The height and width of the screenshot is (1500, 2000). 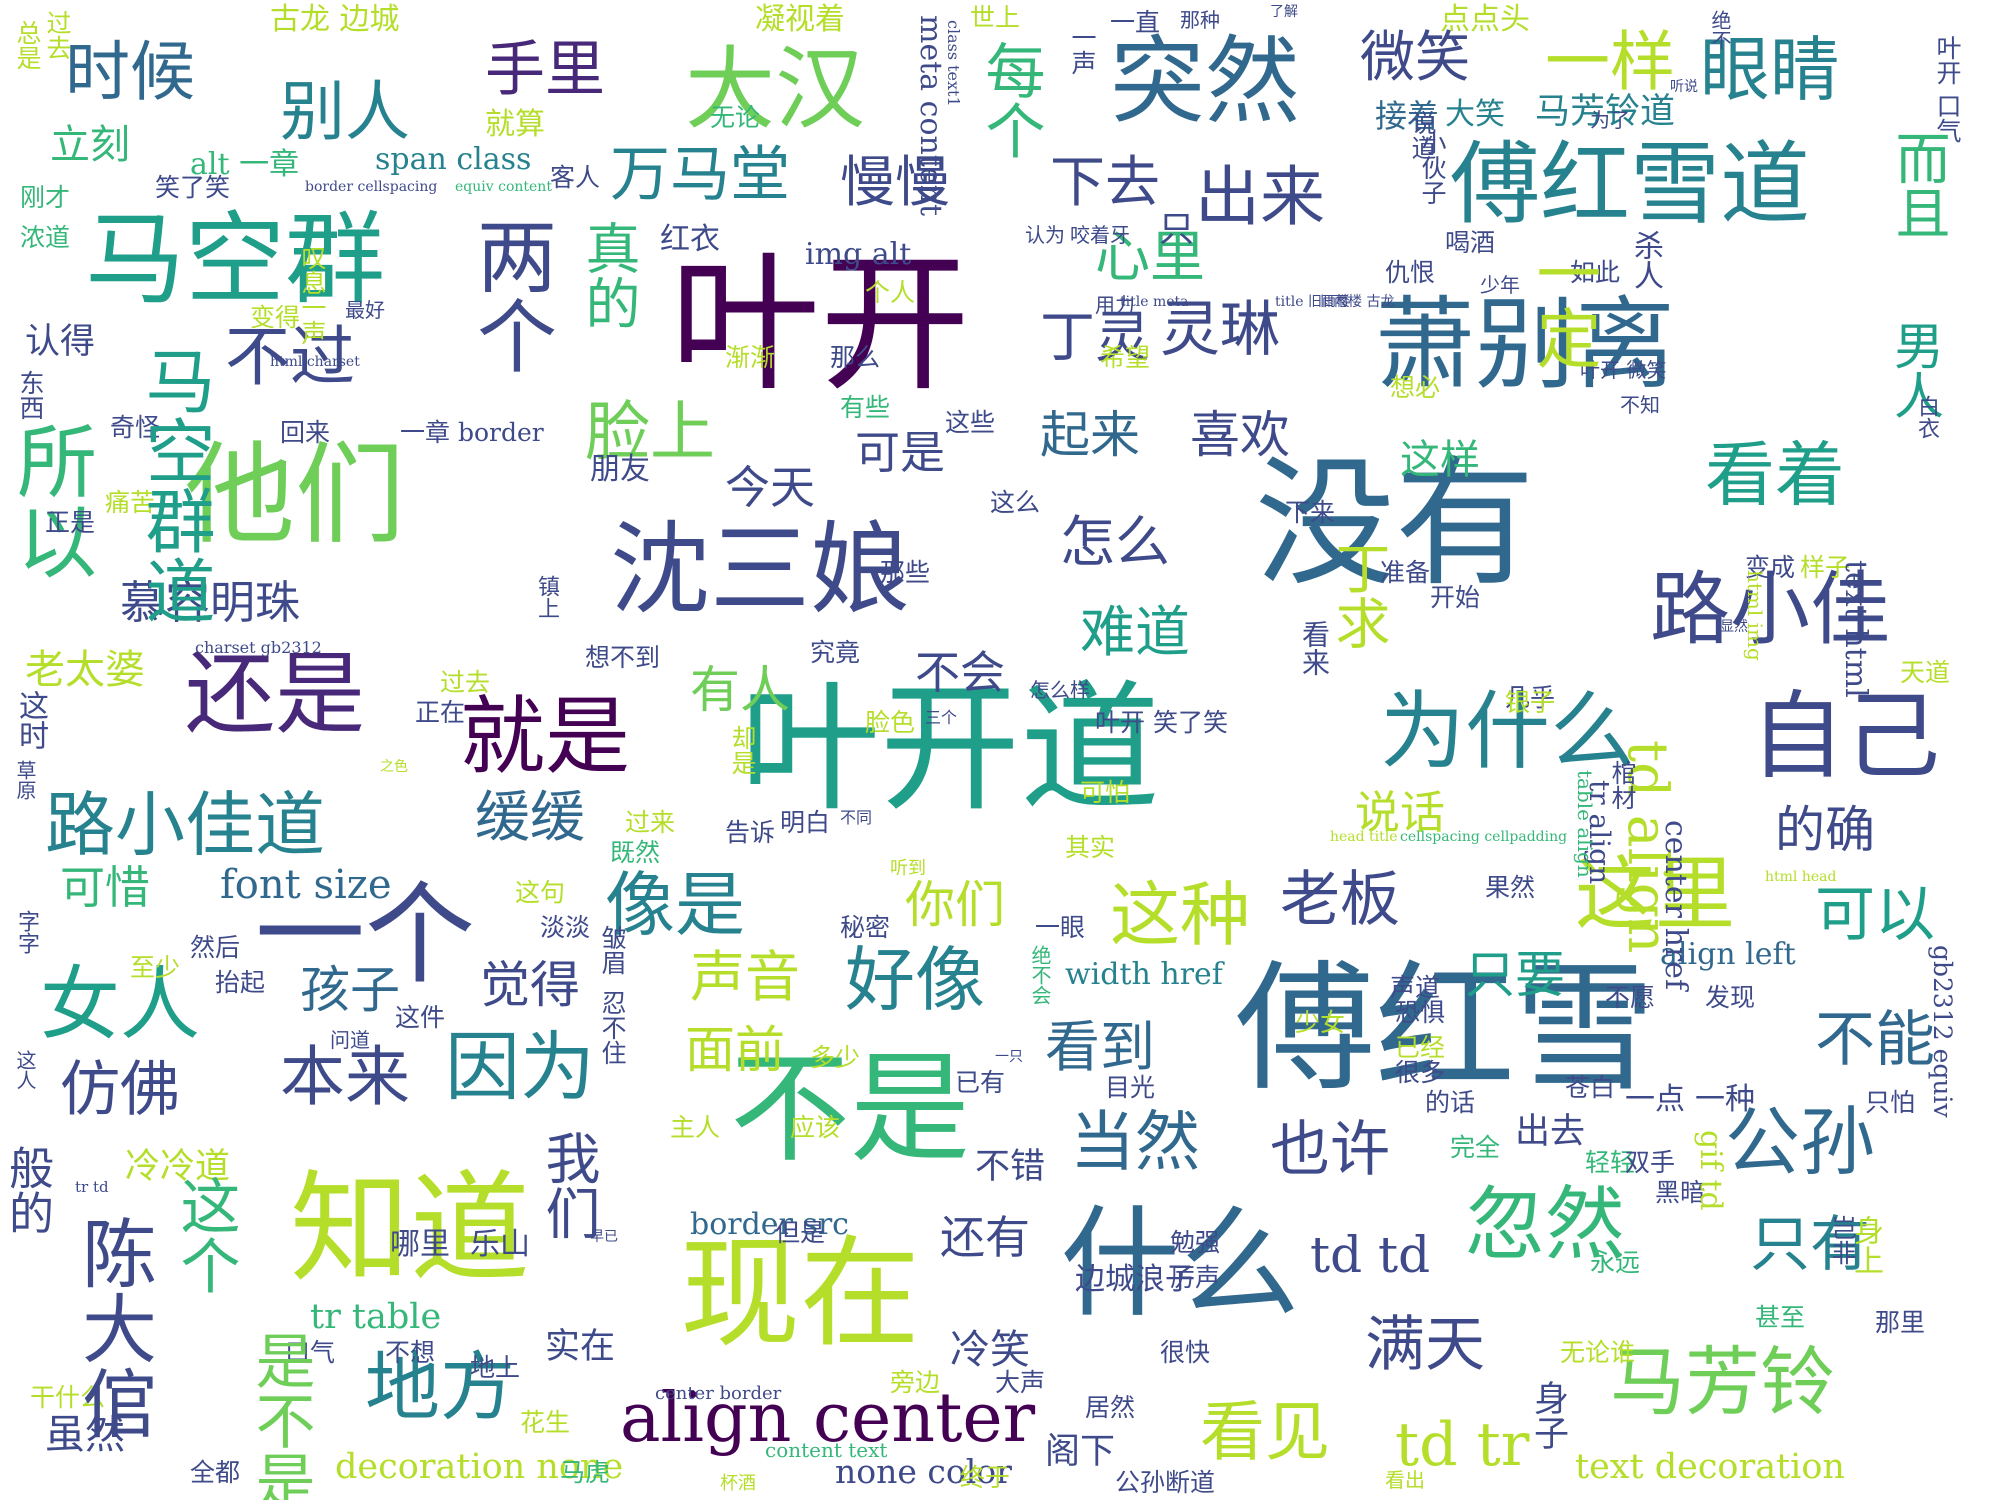 I want to click on word: 可是, so click(x=900, y=452).